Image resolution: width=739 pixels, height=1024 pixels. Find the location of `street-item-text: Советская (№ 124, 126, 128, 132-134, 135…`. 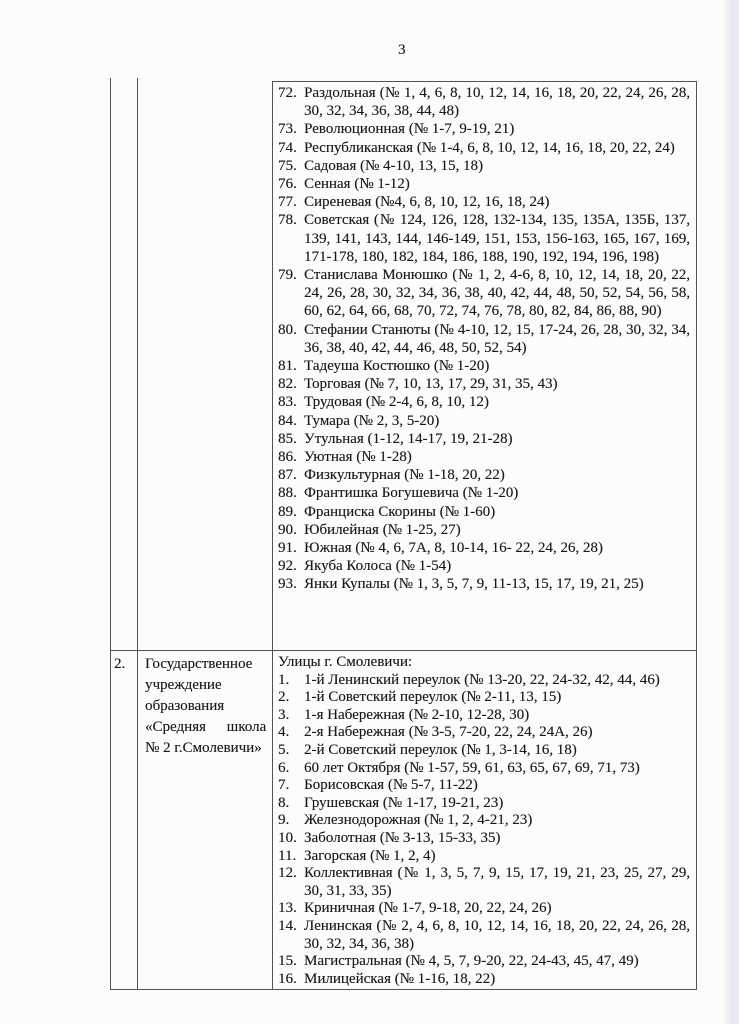

street-item-text: Советская (№ 124, 126, 128, 132-134, 135… is located at coordinates (497, 238).